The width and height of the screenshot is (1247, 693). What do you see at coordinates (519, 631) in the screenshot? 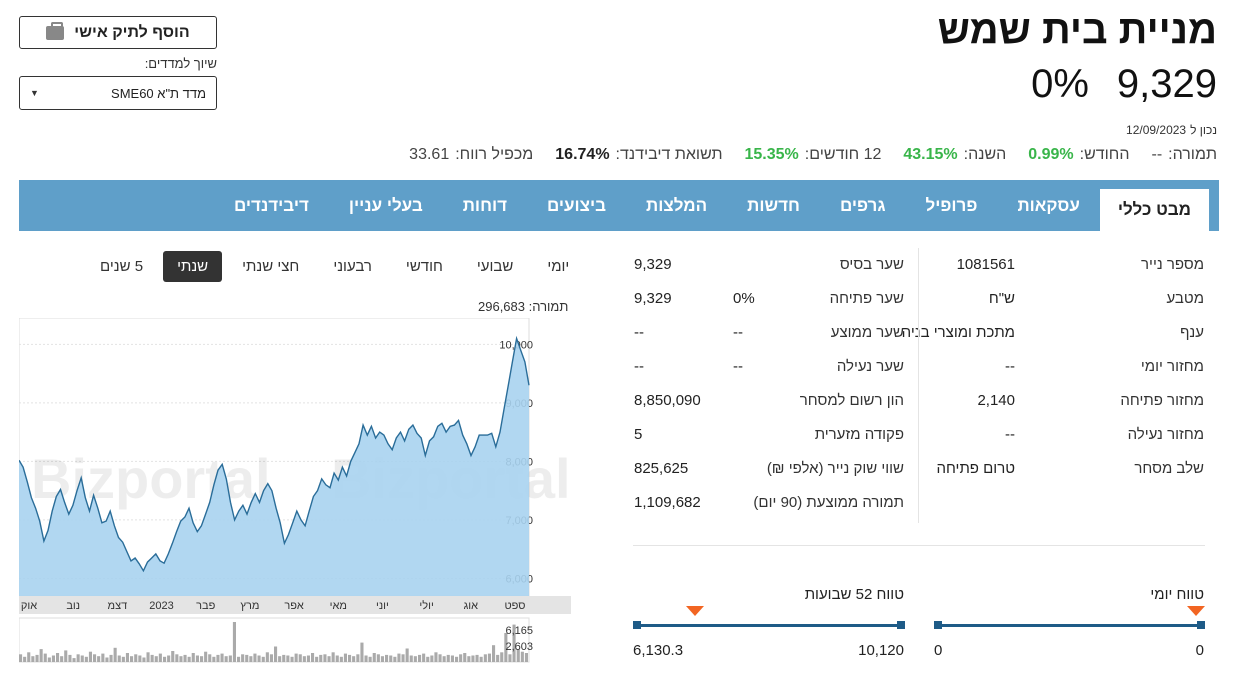
I see `volume-tick-label: 6,165` at bounding box center [519, 631].